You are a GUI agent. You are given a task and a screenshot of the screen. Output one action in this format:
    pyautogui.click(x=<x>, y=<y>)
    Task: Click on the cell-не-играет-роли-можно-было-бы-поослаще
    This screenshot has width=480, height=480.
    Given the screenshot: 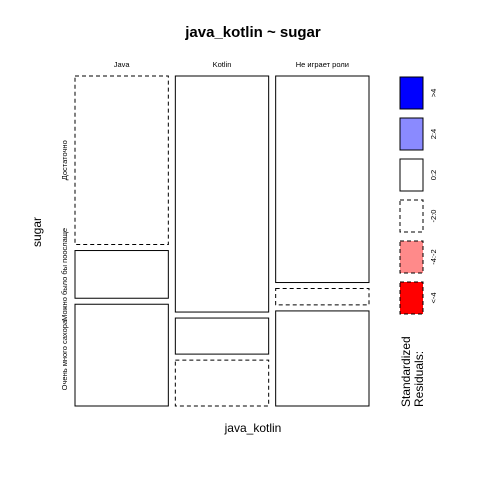 What is the action you would take?
    pyautogui.click(x=322, y=297)
    